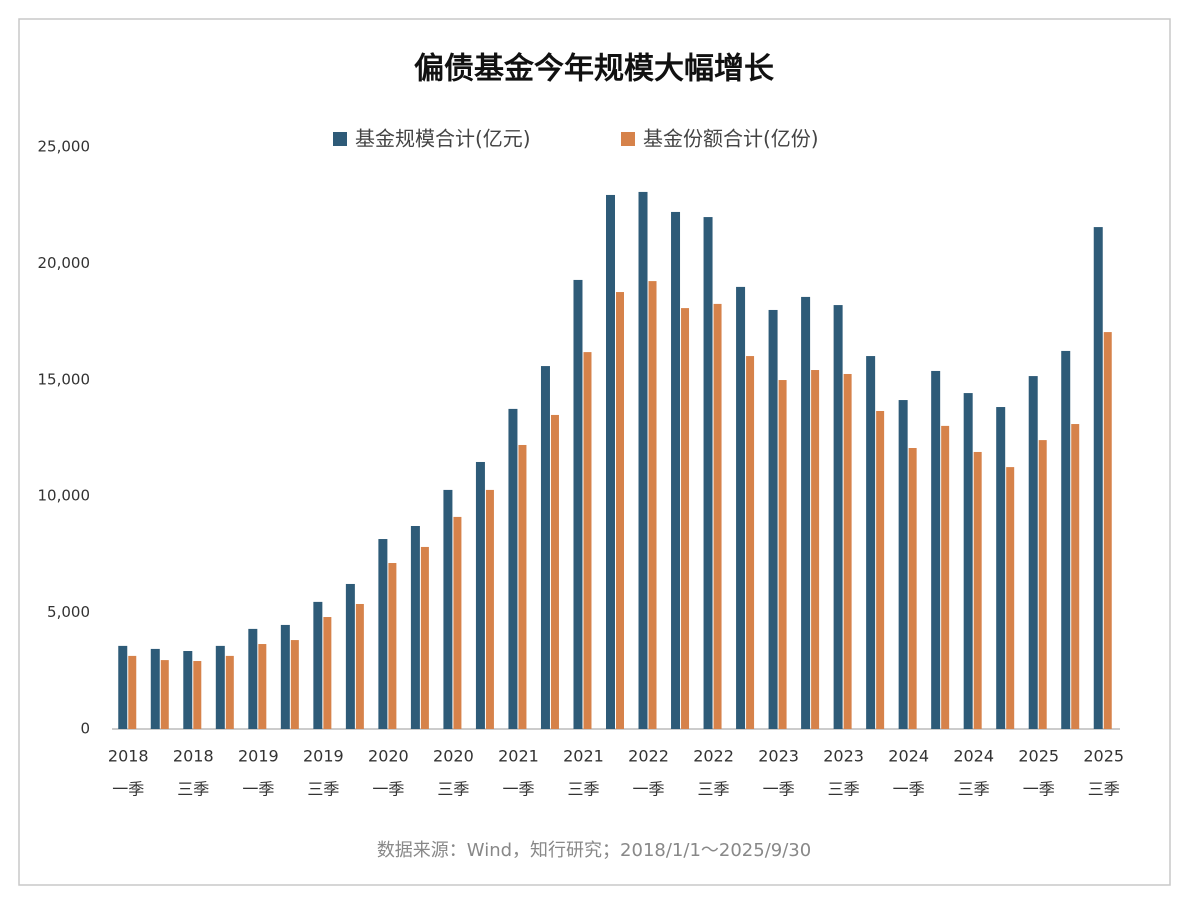 The width and height of the screenshot is (1188, 904). I want to click on source-note: 数据来源：Wind，知行研究；2018/1/1～2025/9/30, so click(594, 850).